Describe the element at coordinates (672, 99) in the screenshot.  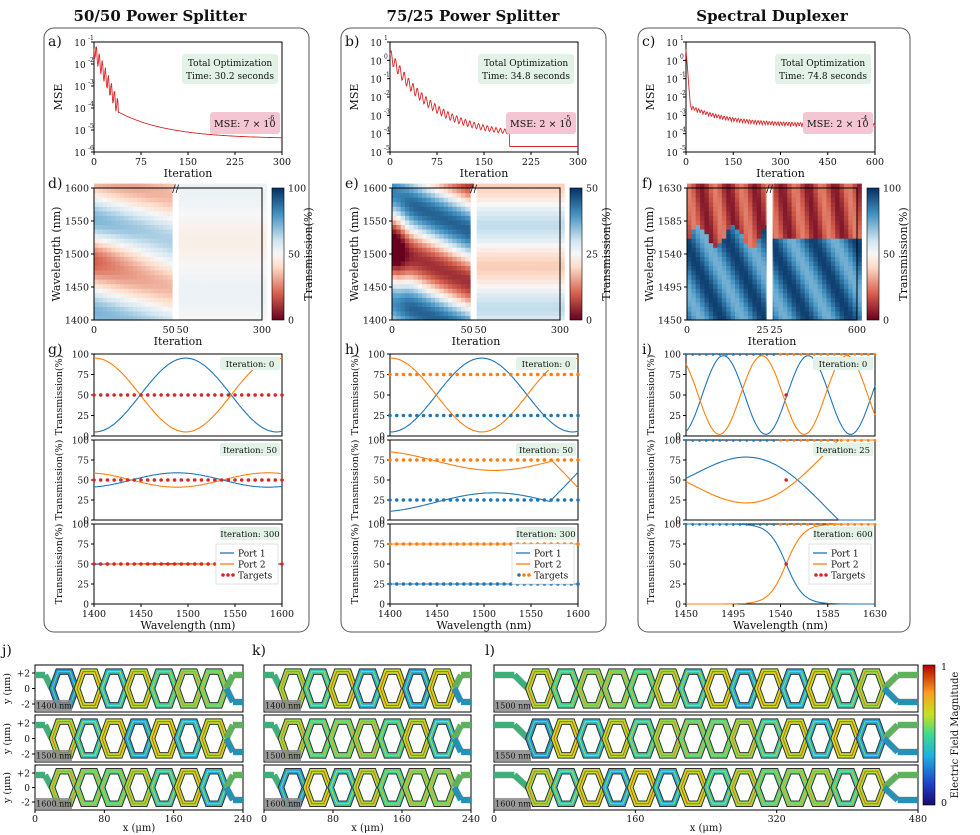
I see `mse-ytick-label-c: 10` at that location.